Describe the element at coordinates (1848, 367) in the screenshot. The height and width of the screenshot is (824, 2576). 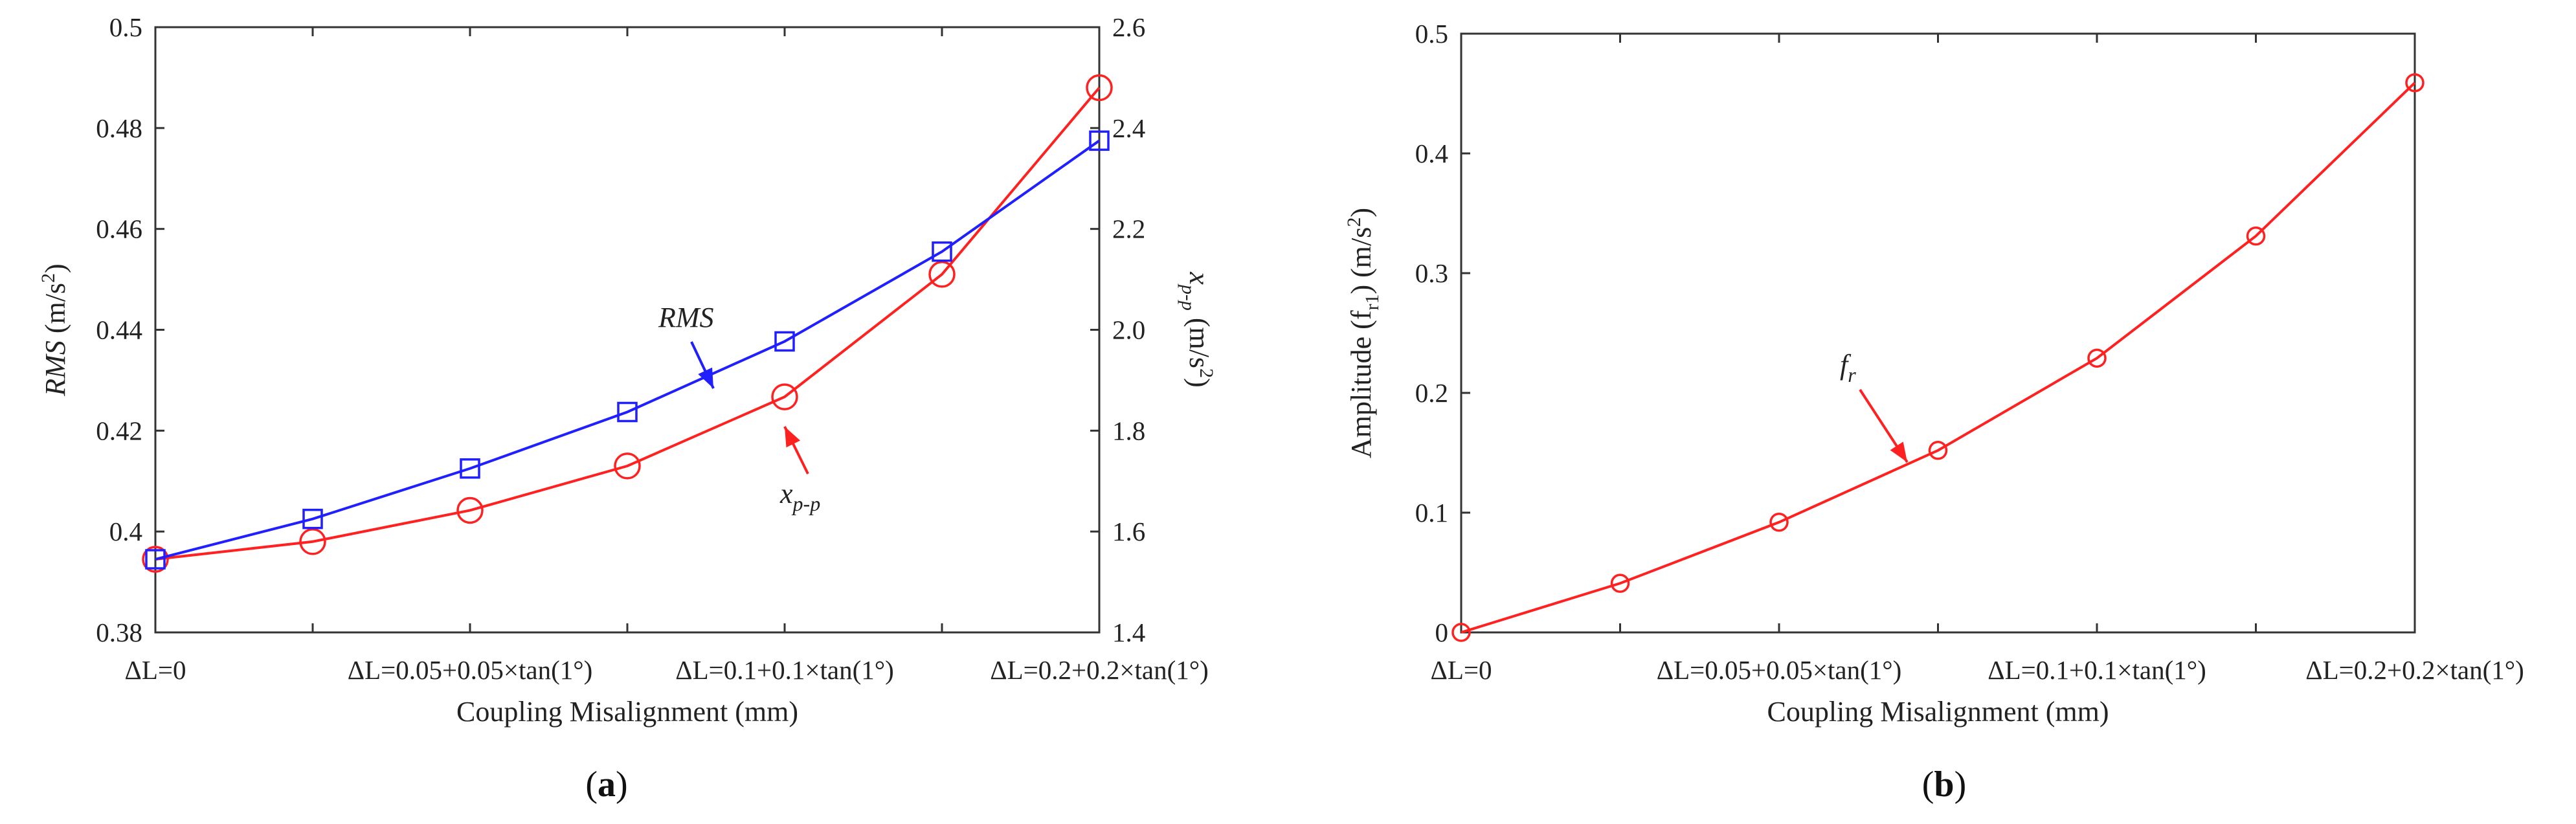
I see `annotation-fr: fr` at that location.